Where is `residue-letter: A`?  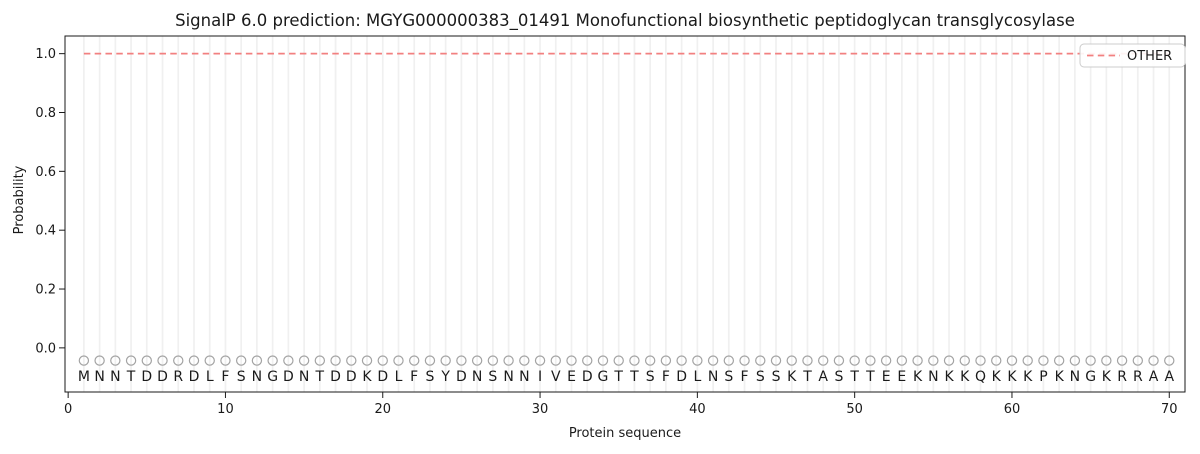 residue-letter: A is located at coordinates (823, 377).